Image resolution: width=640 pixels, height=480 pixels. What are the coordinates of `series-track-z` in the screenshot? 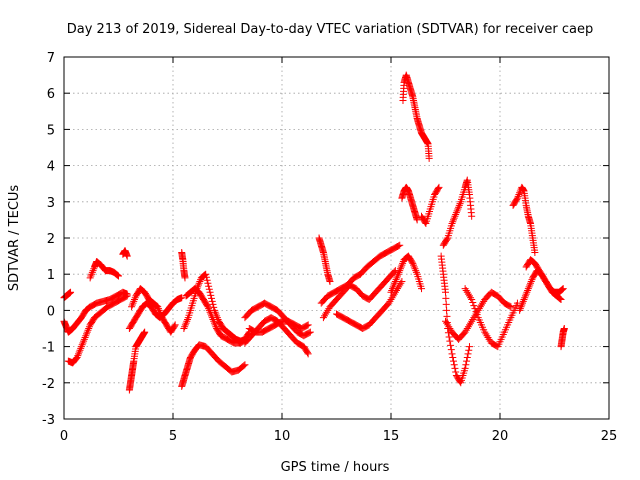 It's located at (457, 212).